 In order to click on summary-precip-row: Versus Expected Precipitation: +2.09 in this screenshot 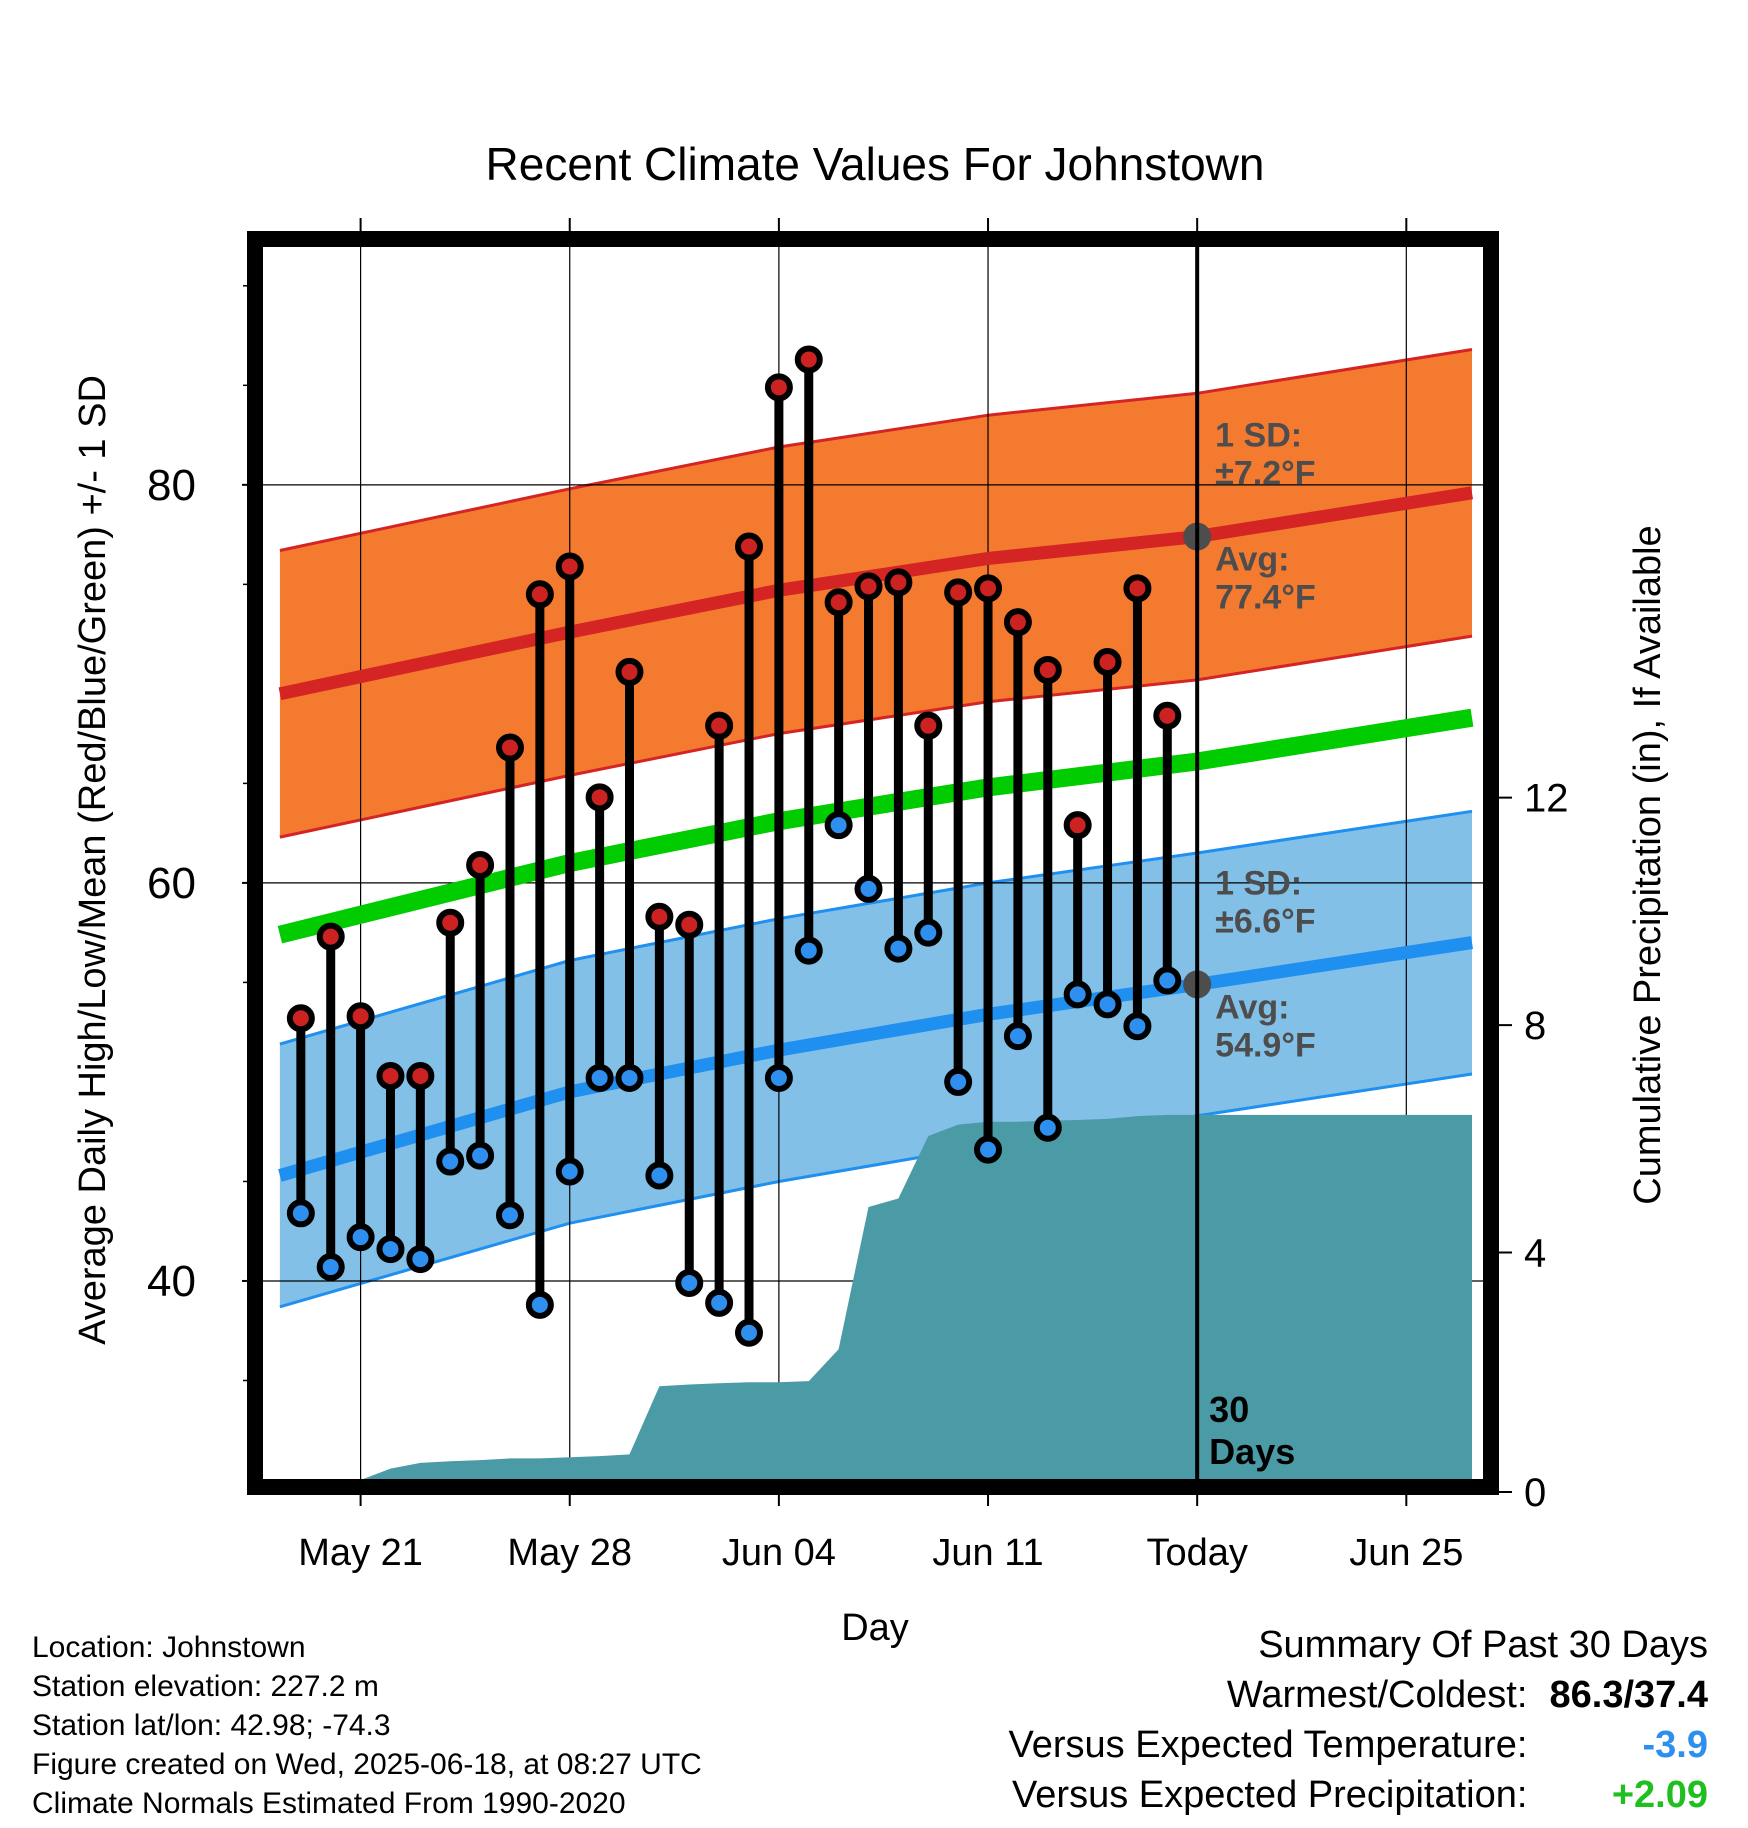, I will do `click(1358, 1795)`.